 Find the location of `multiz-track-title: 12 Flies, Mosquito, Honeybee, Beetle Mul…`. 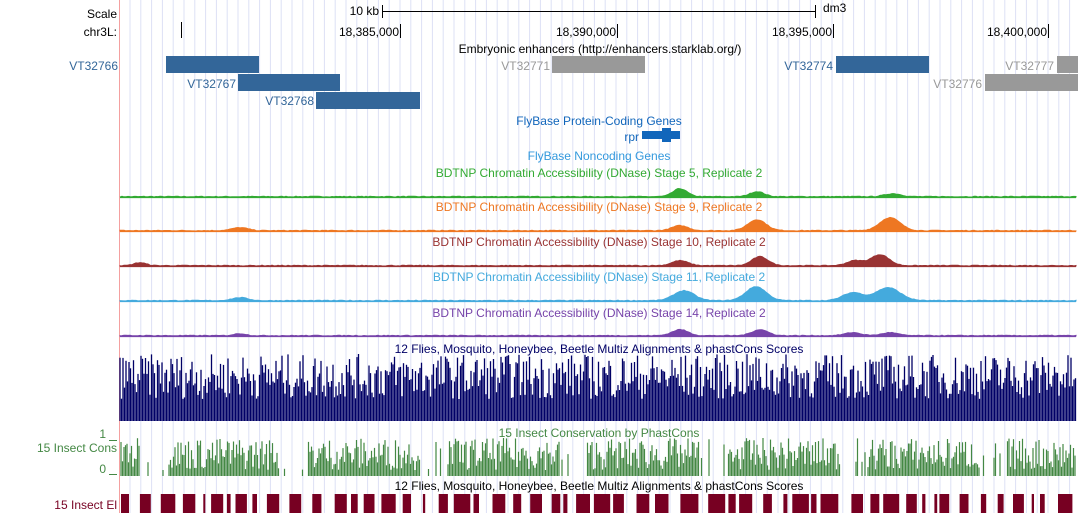

multiz-track-title: 12 Flies, Mosquito, Honeybee, Beetle Mul… is located at coordinates (599, 349).